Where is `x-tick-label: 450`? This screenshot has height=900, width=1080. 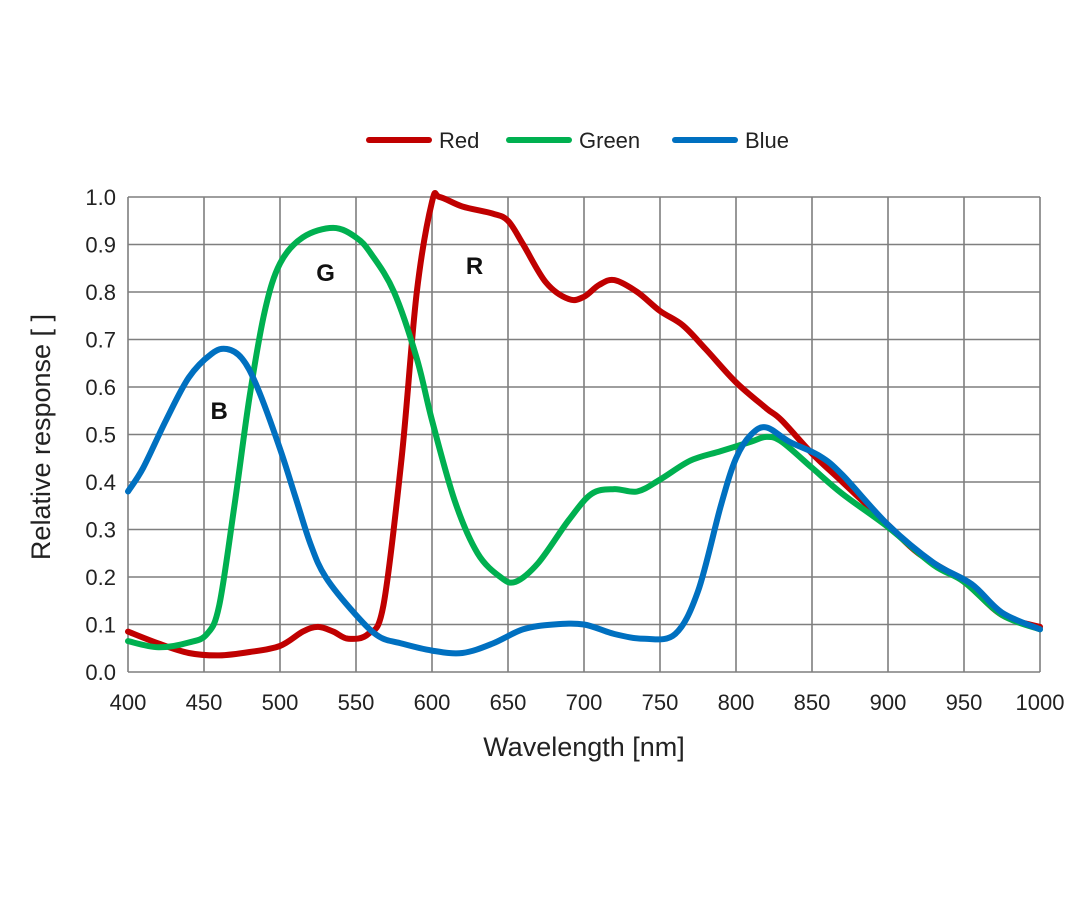 x-tick-label: 450 is located at coordinates (204, 702).